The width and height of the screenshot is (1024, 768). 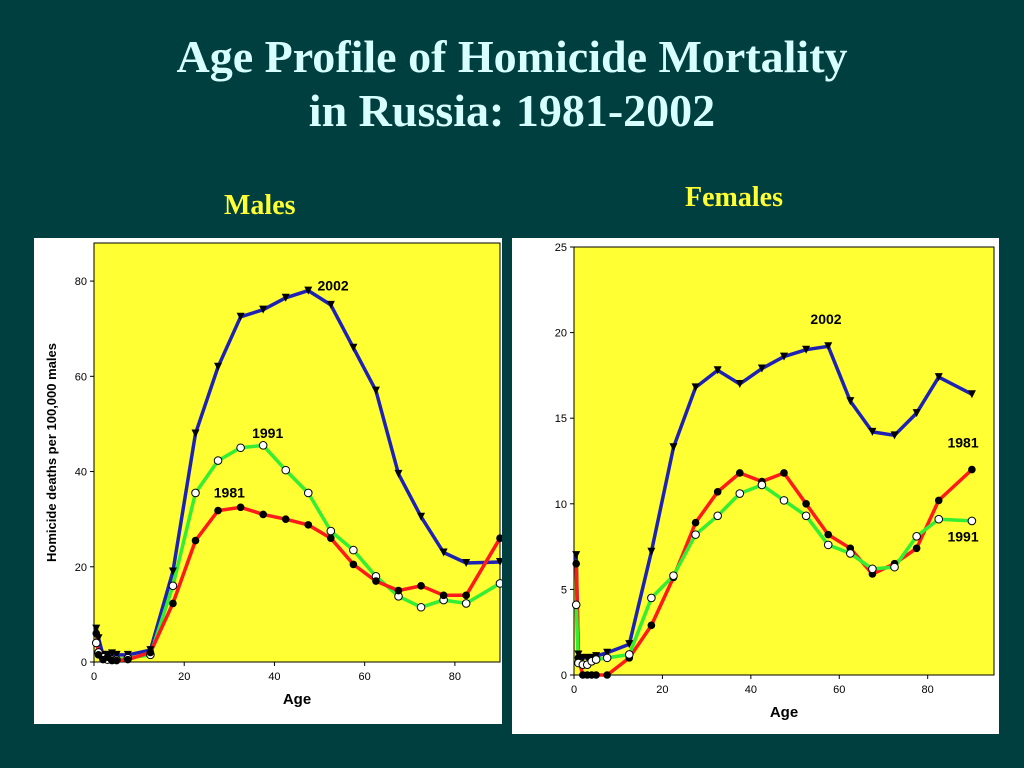 I want to click on series-annotation: 2002, so click(x=333, y=286).